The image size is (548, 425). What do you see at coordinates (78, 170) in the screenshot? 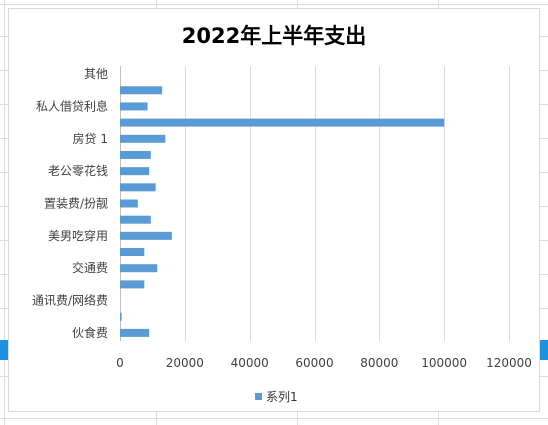
I see `category-label: 老公零花钱` at bounding box center [78, 170].